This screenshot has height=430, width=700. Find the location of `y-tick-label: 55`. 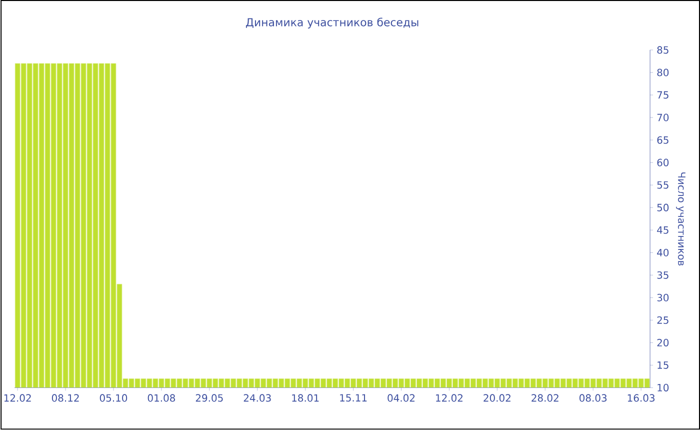

y-tick-label: 55 is located at coordinates (662, 185).